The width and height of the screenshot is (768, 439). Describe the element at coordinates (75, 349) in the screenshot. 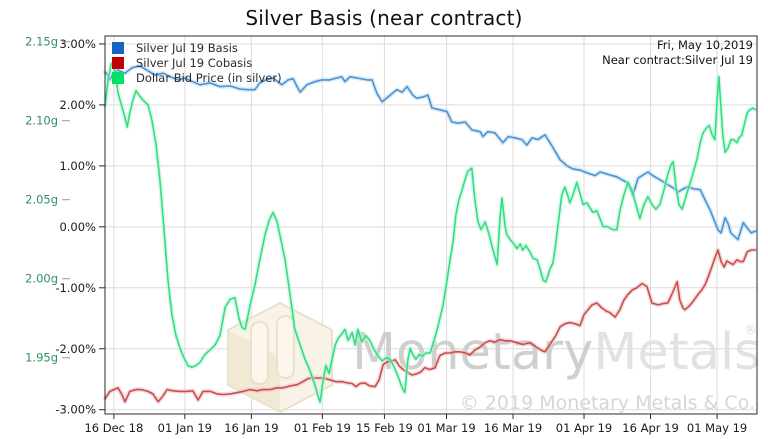

I see `percent-tick-label: -2.00%` at that location.